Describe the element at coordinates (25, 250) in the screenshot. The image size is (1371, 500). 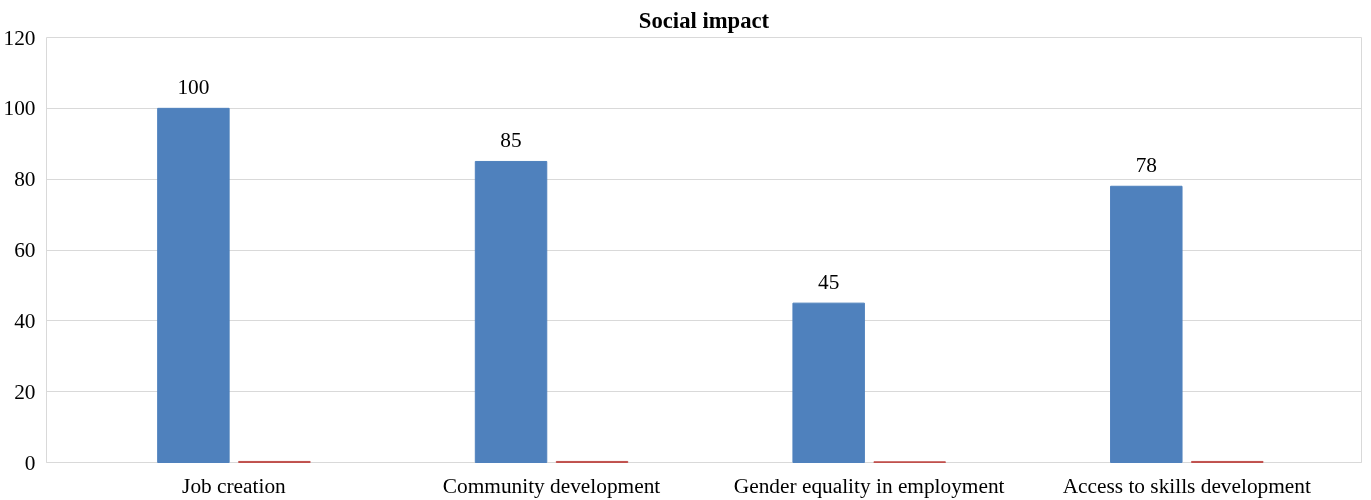
I see `y-tick-label: 60` at that location.